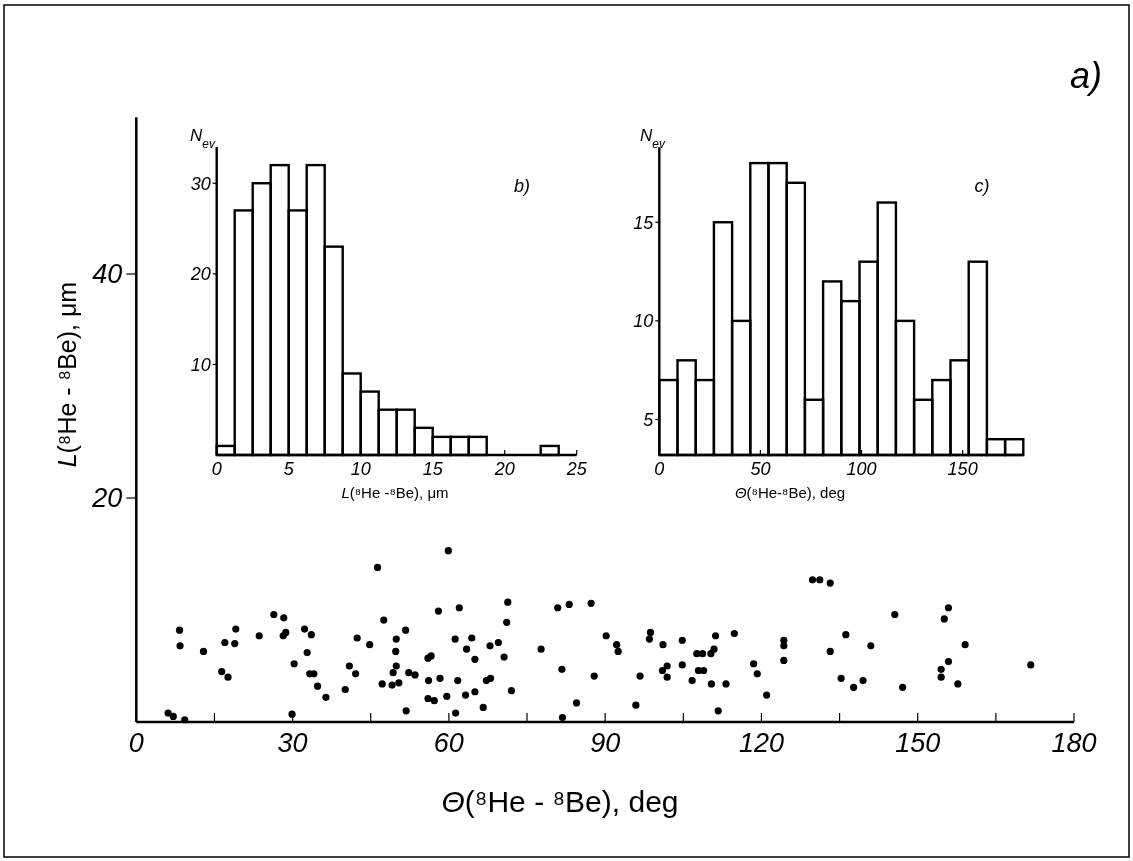  Describe the element at coordinates (522, 186) in the screenshot. I see `annotation: b)` at that location.